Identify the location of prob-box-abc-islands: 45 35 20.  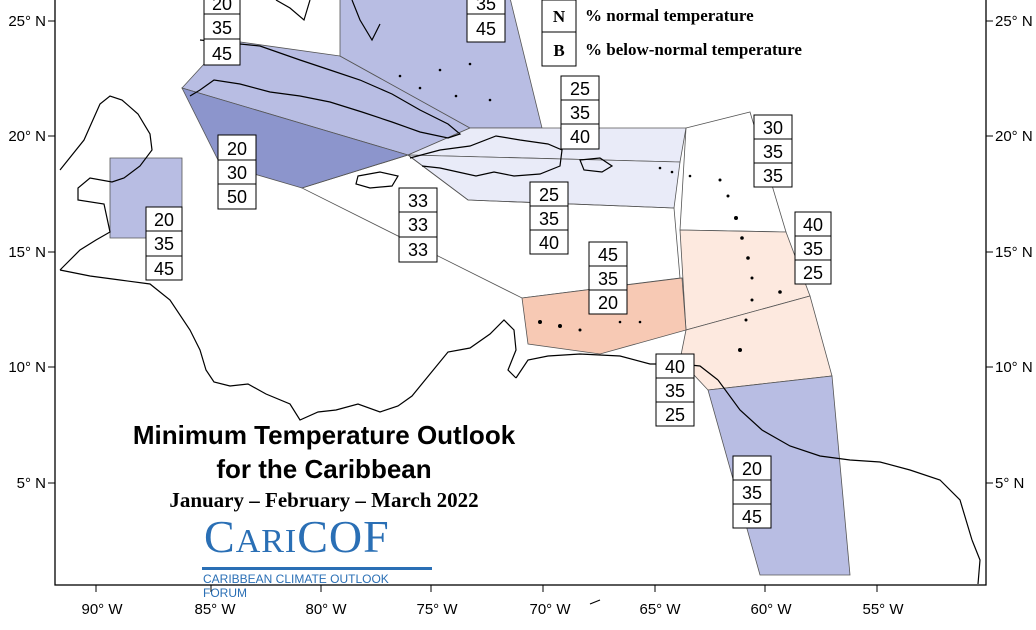
(608, 278).